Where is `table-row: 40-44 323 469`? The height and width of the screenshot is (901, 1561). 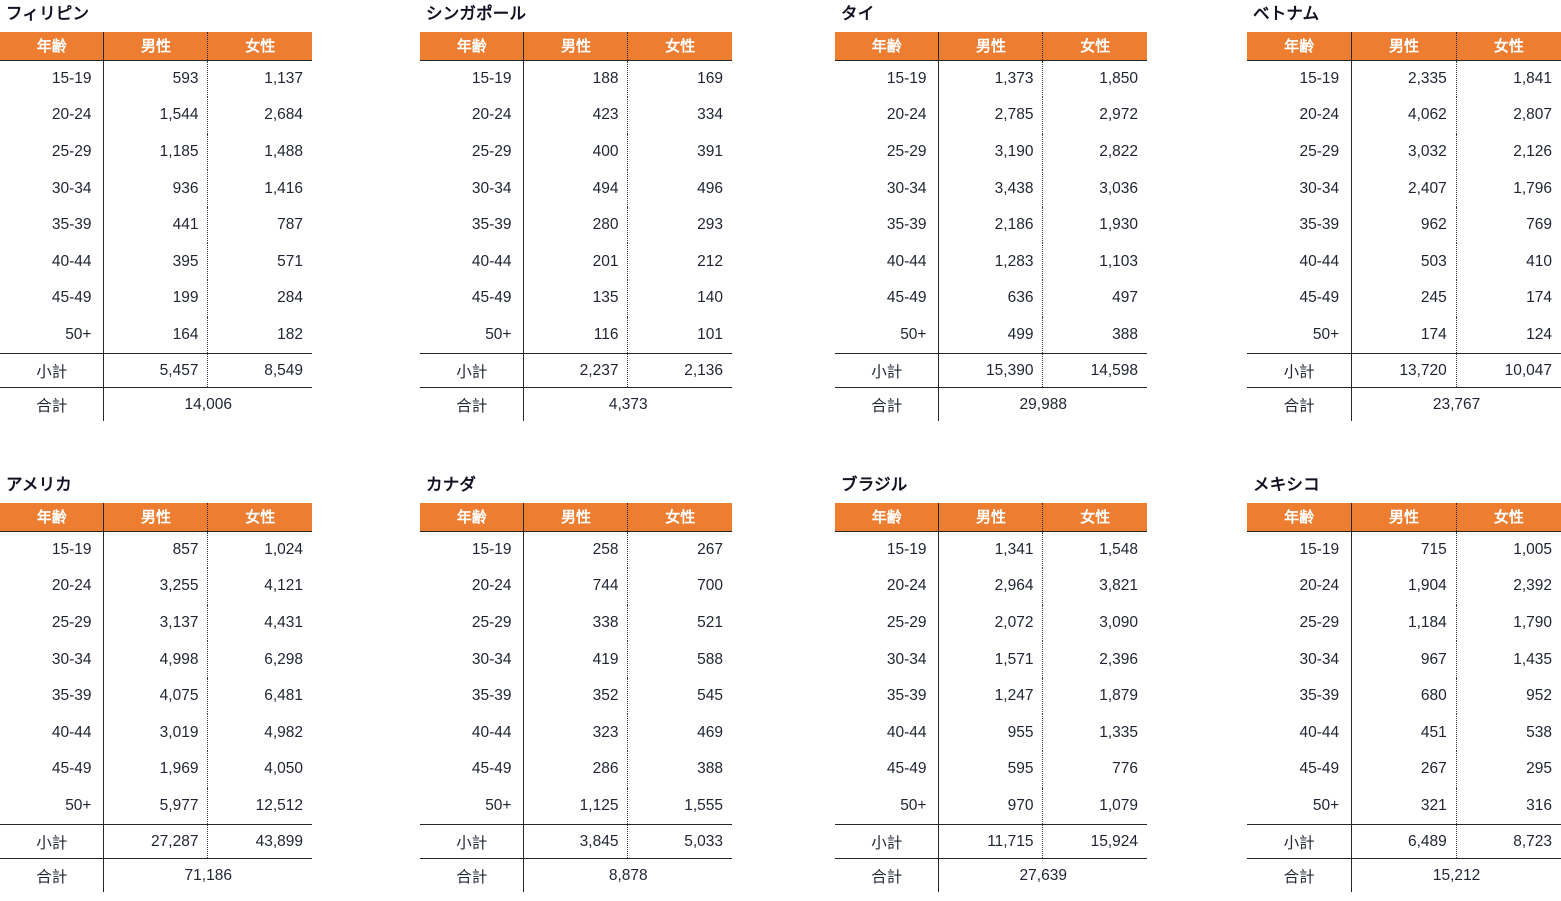 table-row: 40-44 323 469 is located at coordinates (576, 733).